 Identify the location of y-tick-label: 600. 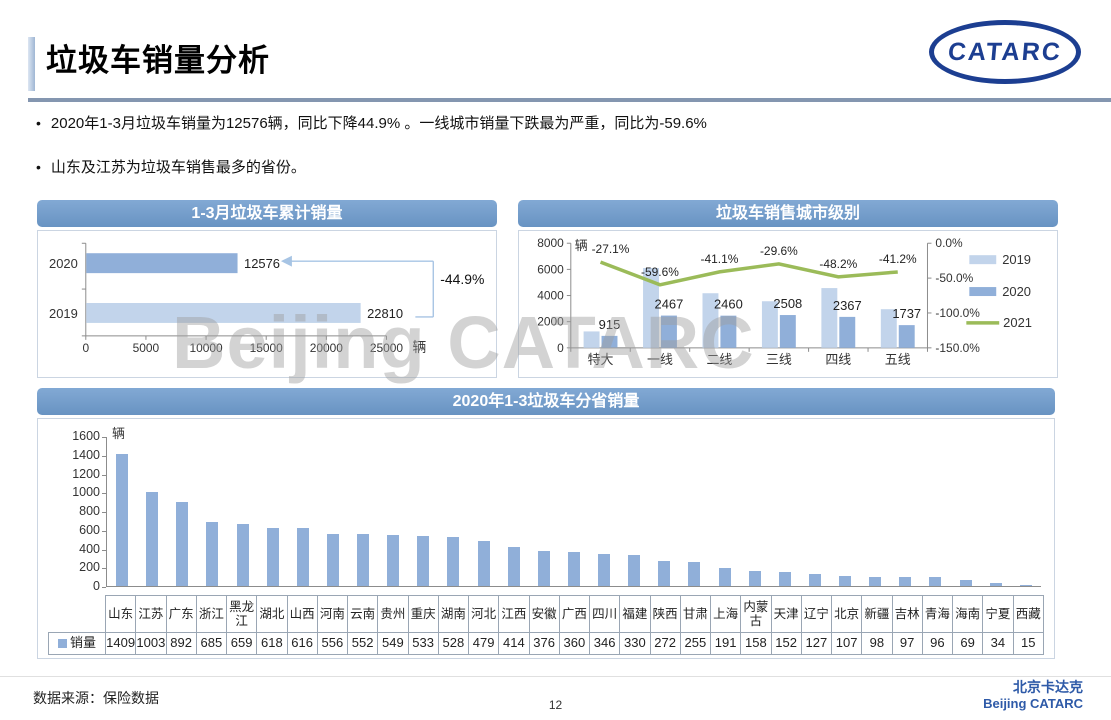
(89, 529).